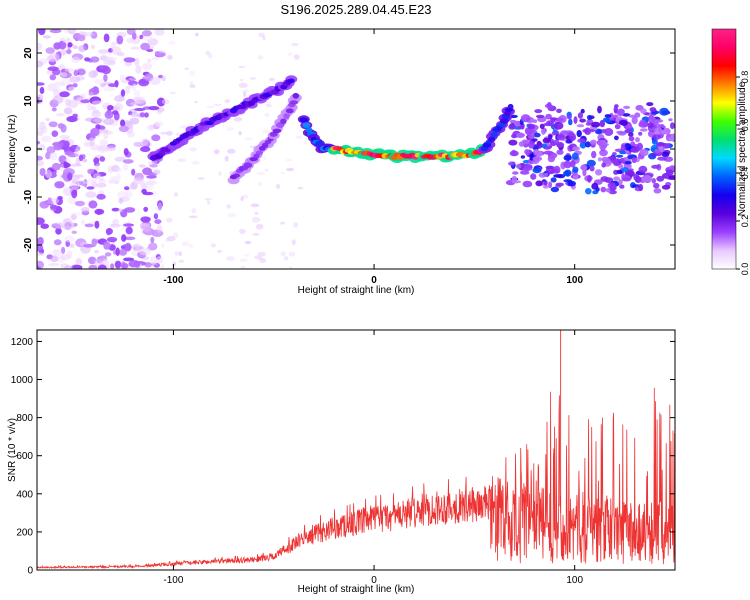 Image resolution: width=750 pixels, height=600 pixels. I want to click on colorbar-tick-label: 0.8, so click(745, 77).